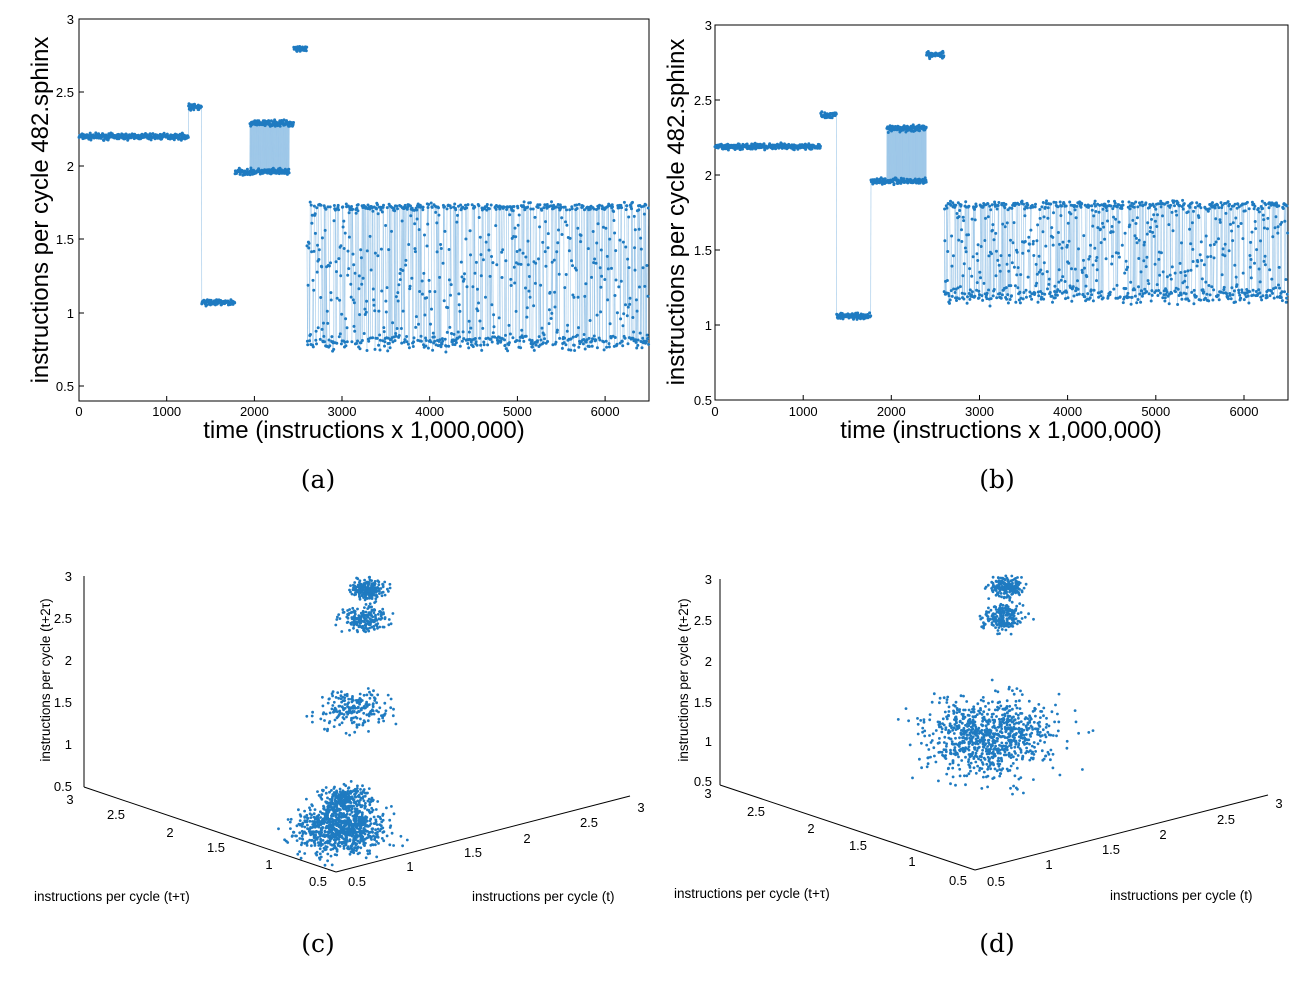  What do you see at coordinates (803, 411) in the screenshot?
I see `xtick-b-1: 1000` at bounding box center [803, 411].